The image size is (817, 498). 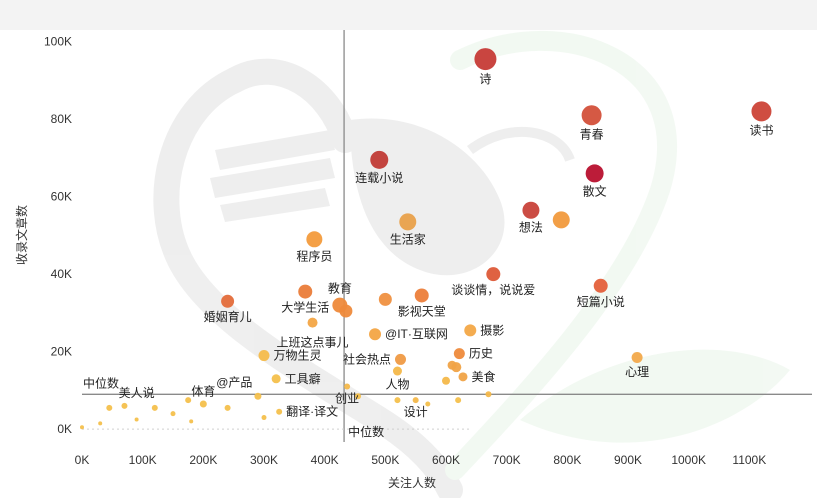 I want to click on point-label: 诗, so click(x=485, y=79).